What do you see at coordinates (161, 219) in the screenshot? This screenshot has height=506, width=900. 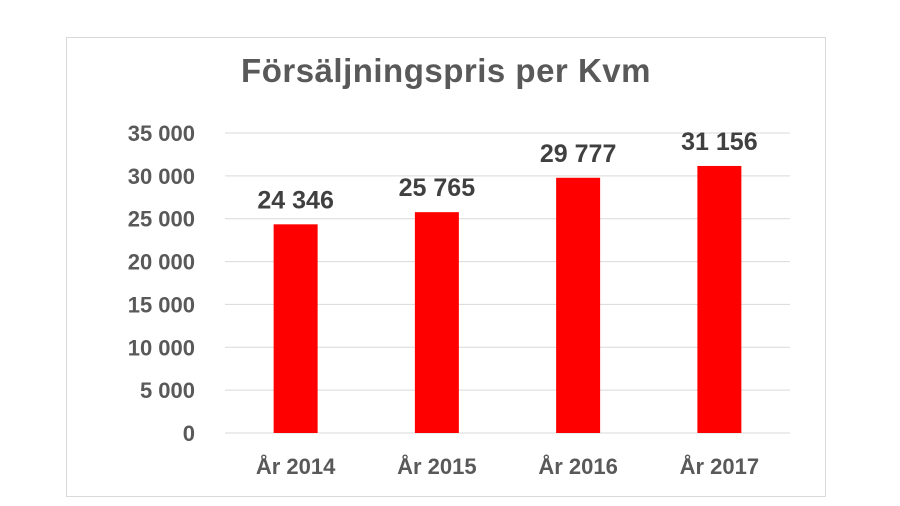 I see `y-tick-label: 25 000` at bounding box center [161, 219].